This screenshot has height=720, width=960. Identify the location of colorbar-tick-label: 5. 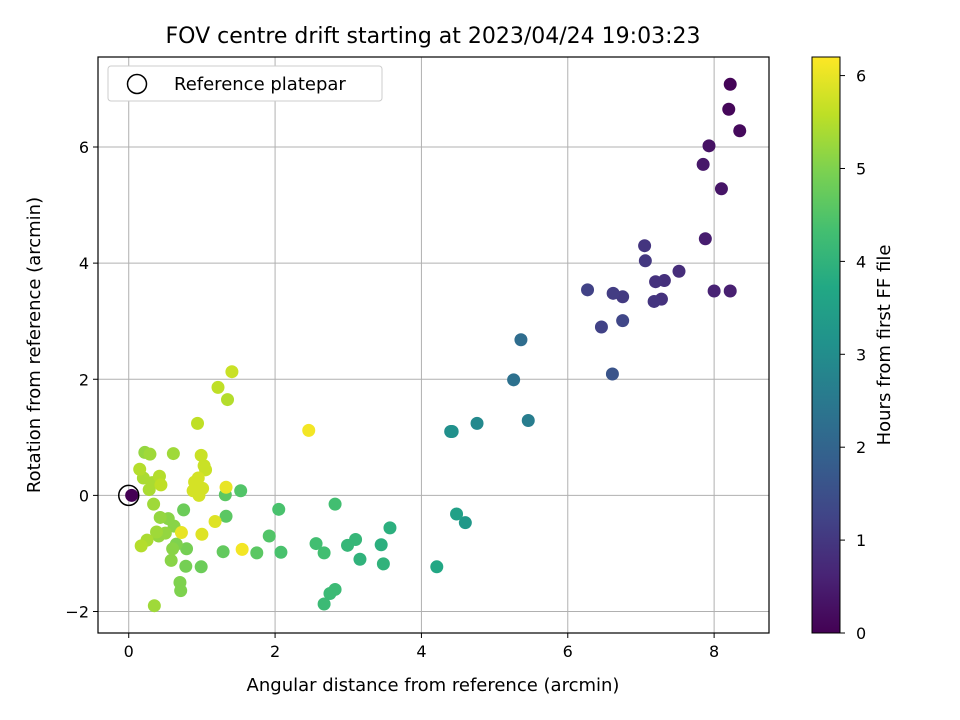
(861, 168).